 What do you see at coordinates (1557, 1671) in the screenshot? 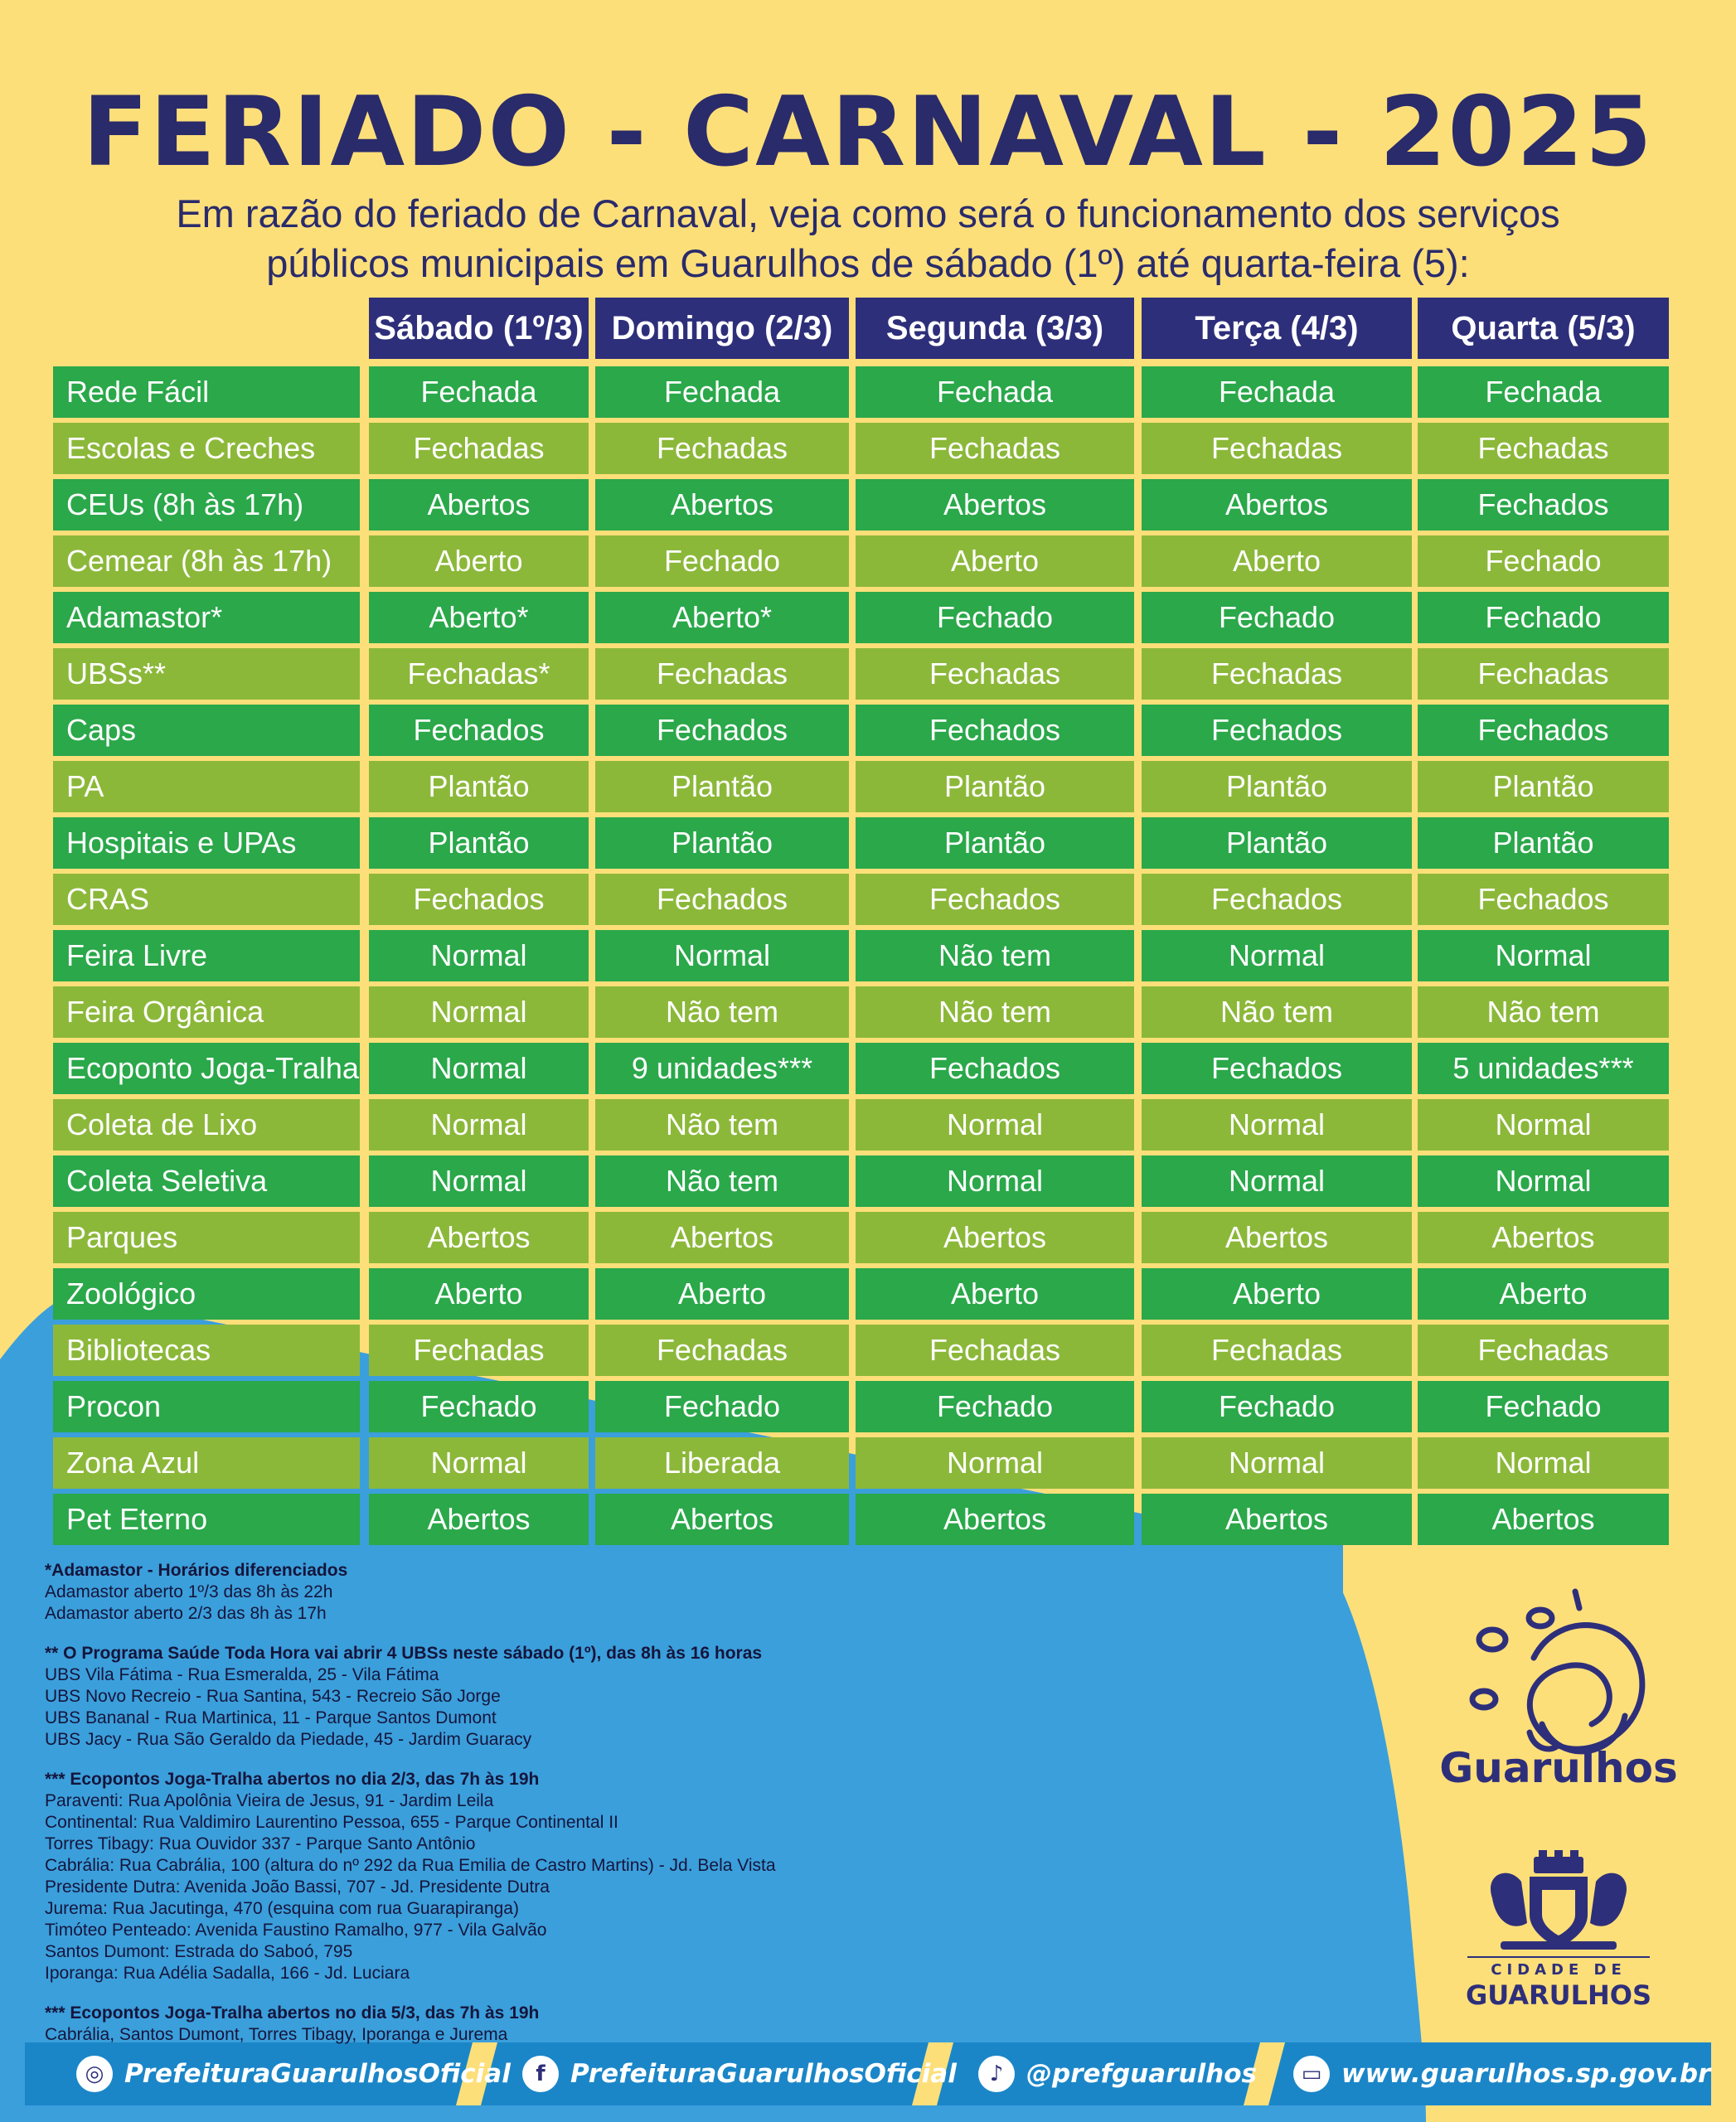
I see `guarulhos-logo-icon` at bounding box center [1557, 1671].